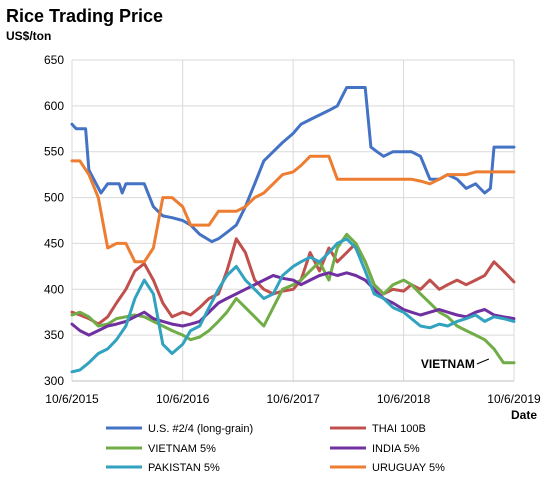 Image resolution: width=550 pixels, height=479 pixels. I want to click on y-tick-label: 350, so click(54, 335).